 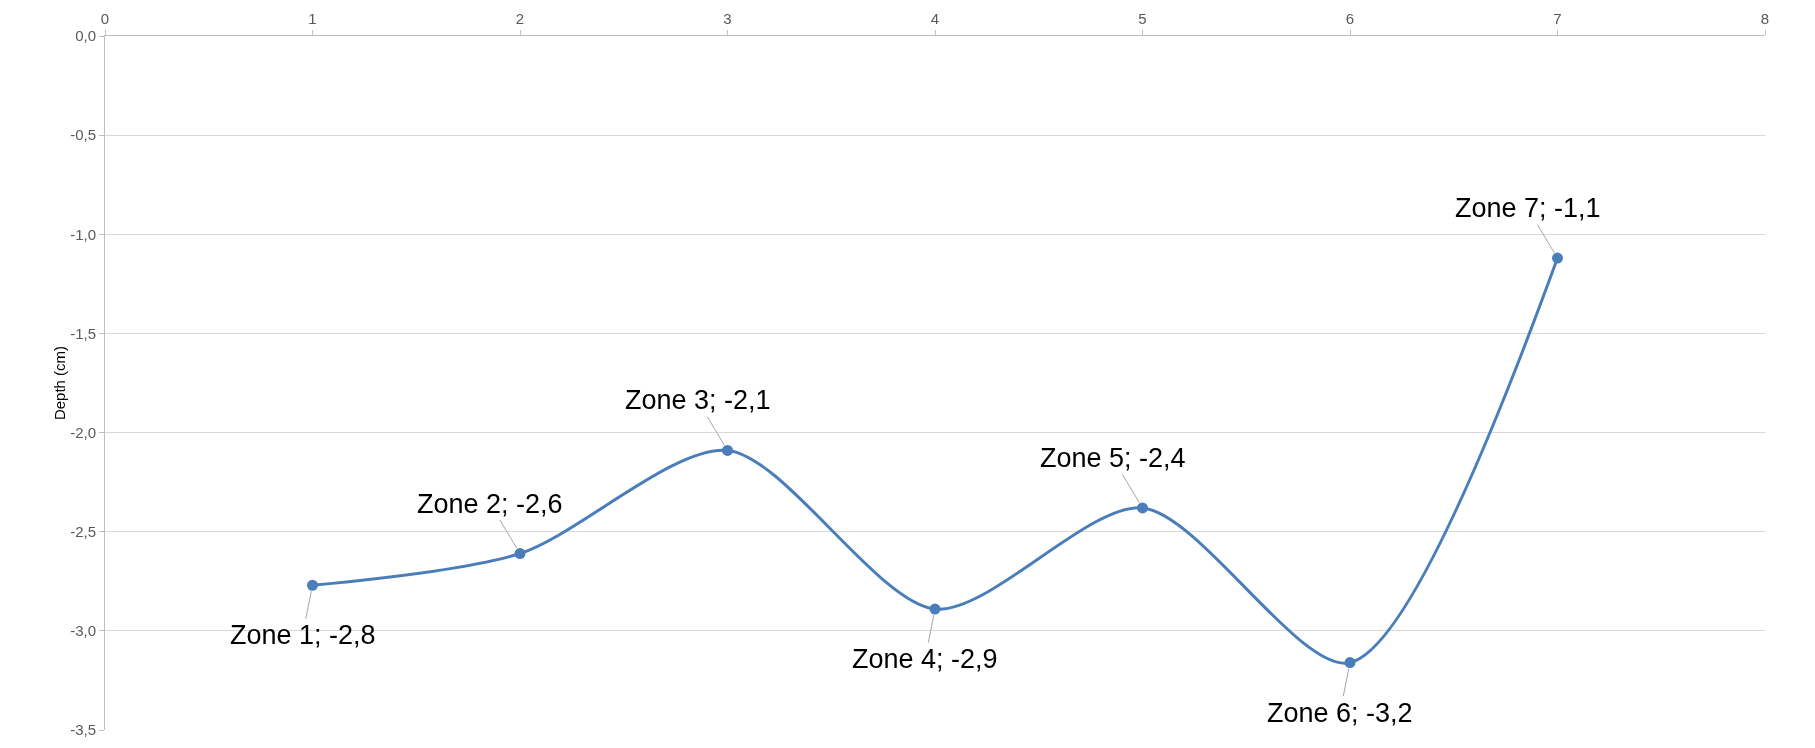 What do you see at coordinates (1340, 713) in the screenshot?
I see `annotation: Zone 6; -3,2` at bounding box center [1340, 713].